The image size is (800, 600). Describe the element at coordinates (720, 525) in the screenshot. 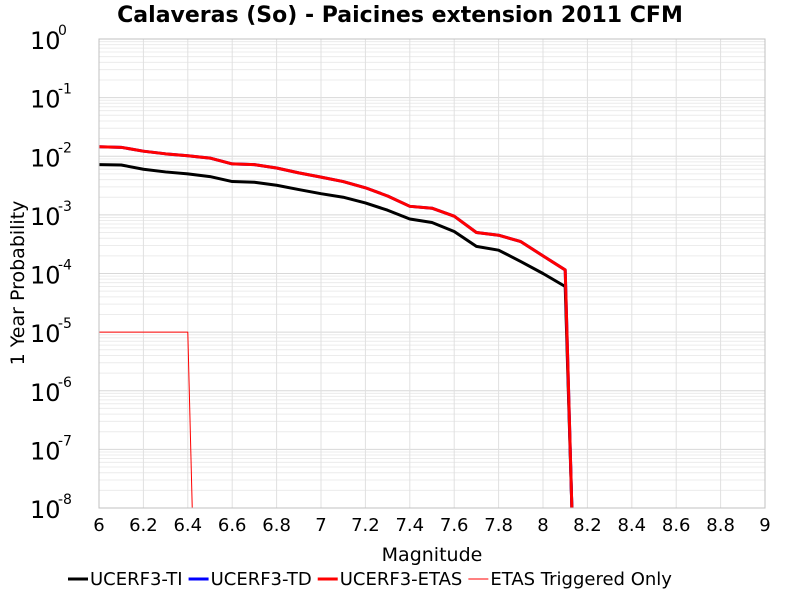

I see `x-tick-label: 8.8` at that location.